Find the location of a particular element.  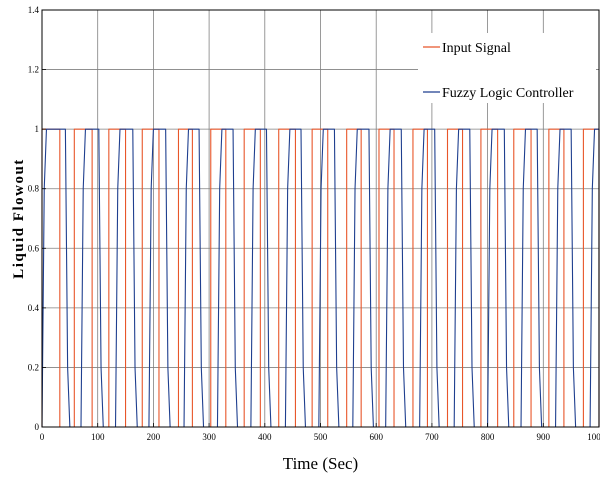

x-axis-label: Time (Sec) is located at coordinates (320, 463).